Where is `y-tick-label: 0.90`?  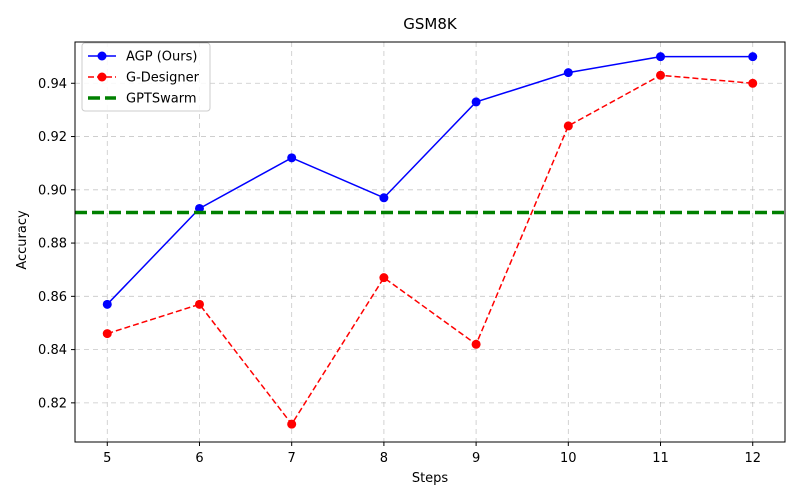 y-tick-label: 0.90 is located at coordinates (52, 190).